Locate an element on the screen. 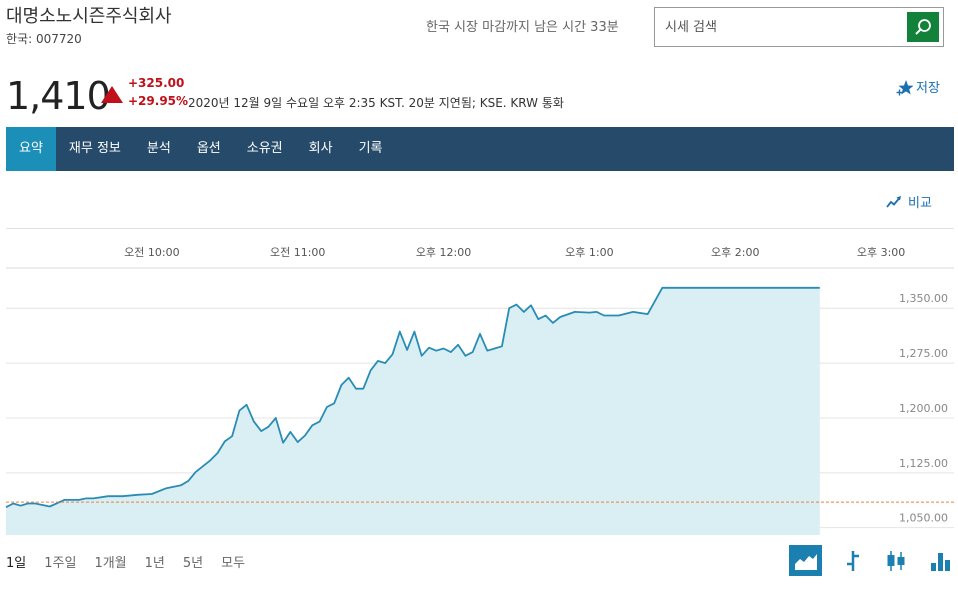 The height and width of the screenshot is (592, 958). tab-options: 옵션 is located at coordinates (208, 148).